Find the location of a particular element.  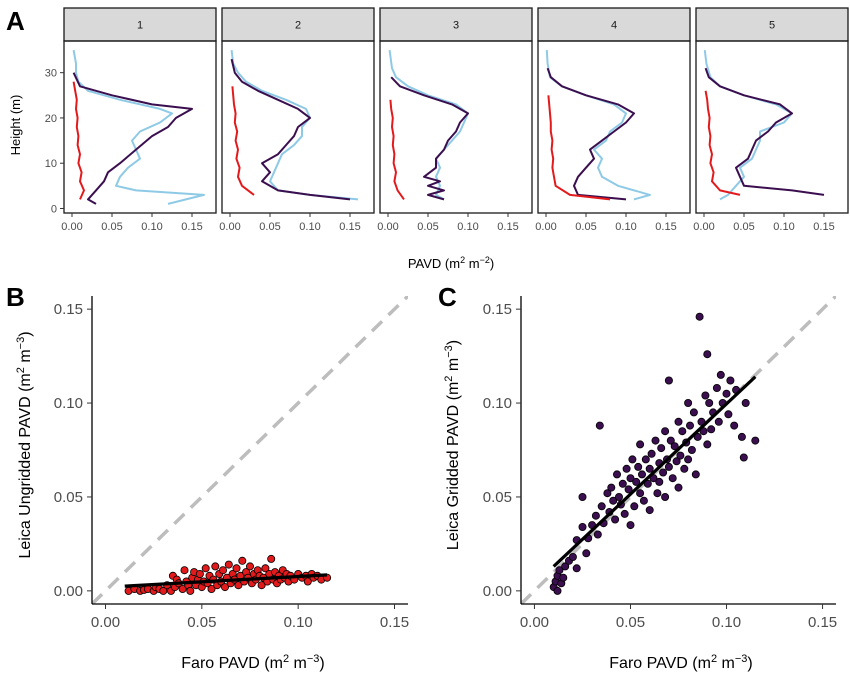

panel-label-b: B is located at coordinates (15, 297).